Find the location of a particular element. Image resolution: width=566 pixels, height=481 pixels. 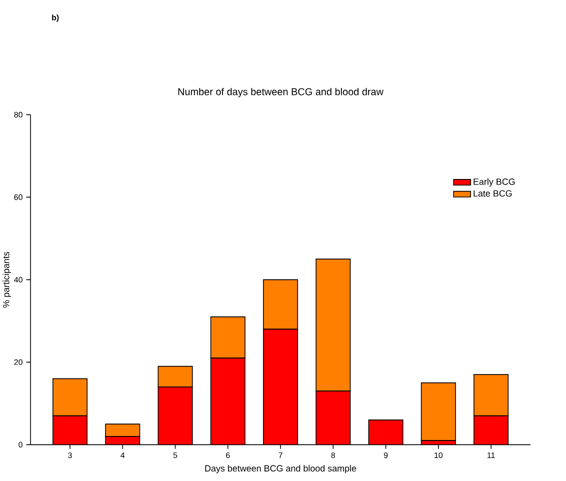

y-axis-title: % participants is located at coordinates (7, 280).